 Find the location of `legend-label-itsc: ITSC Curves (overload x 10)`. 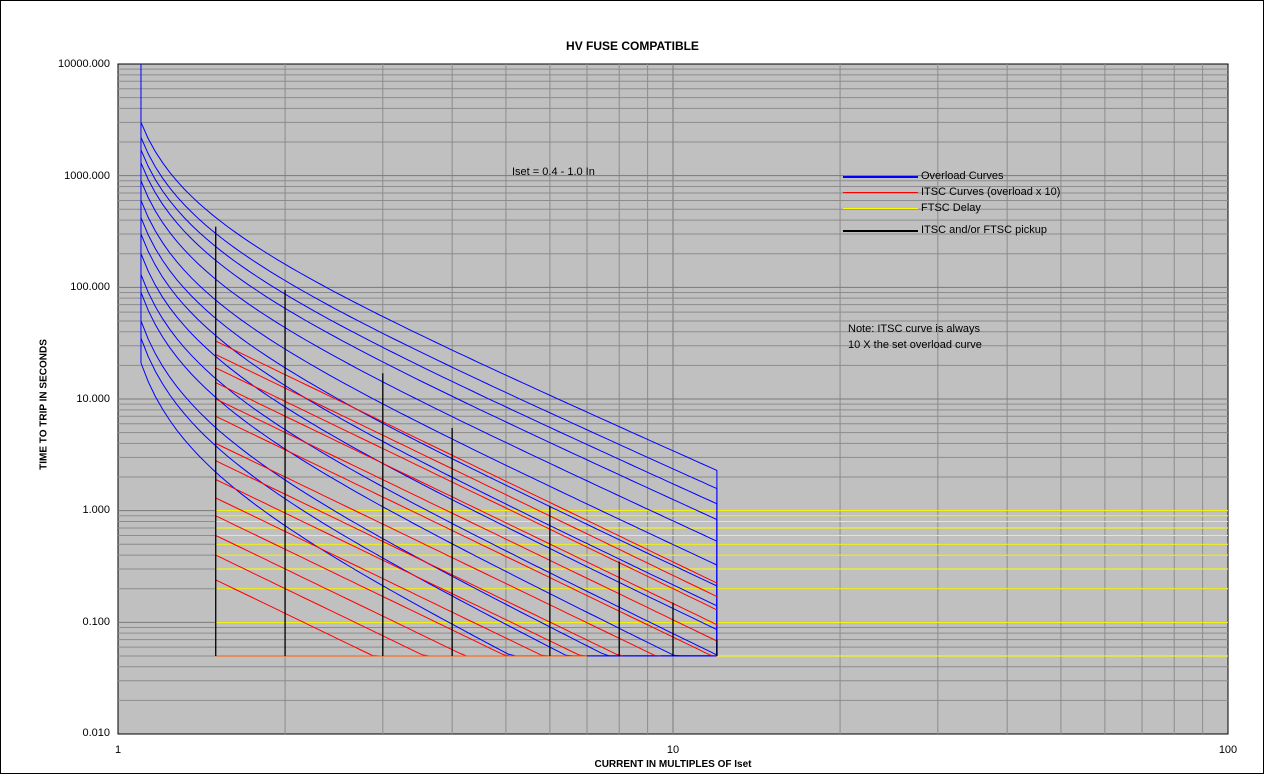

legend-label-itsc: ITSC Curves (overload x 10) is located at coordinates (991, 192).